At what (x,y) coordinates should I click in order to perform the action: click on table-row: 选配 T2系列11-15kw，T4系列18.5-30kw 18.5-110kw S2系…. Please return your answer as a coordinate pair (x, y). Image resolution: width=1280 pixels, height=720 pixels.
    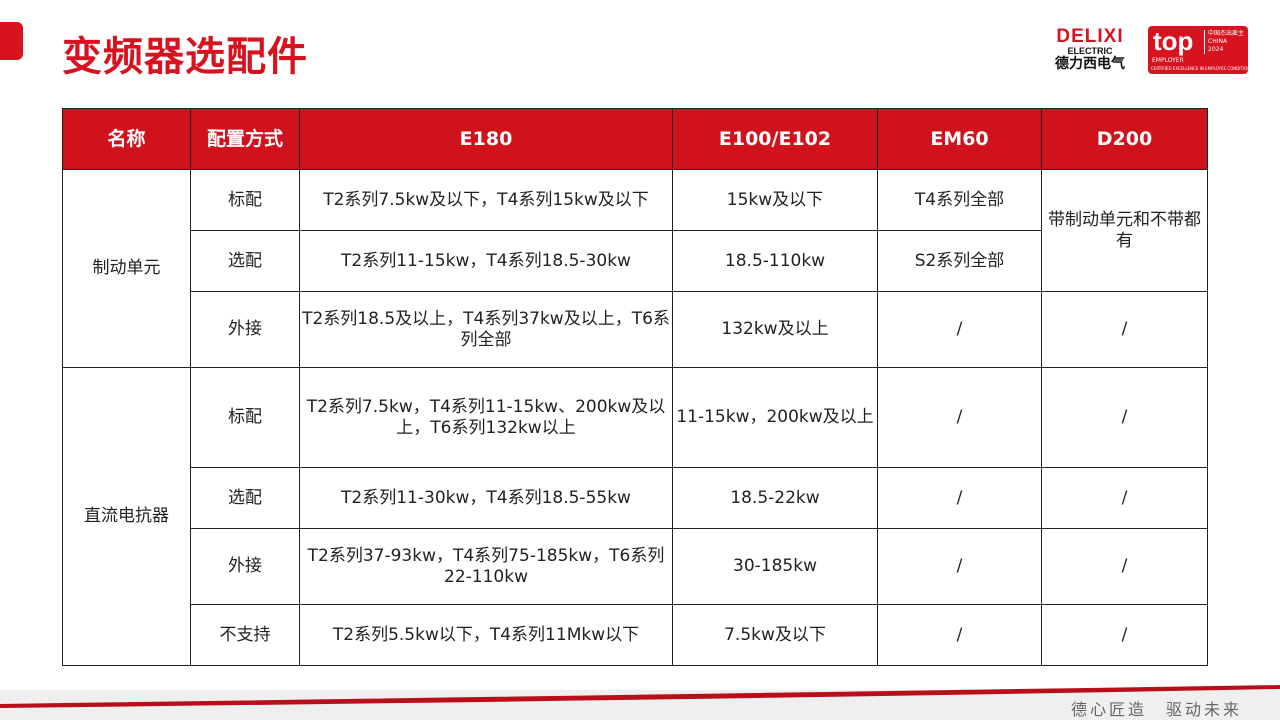
    Looking at the image, I should click on (635, 261).